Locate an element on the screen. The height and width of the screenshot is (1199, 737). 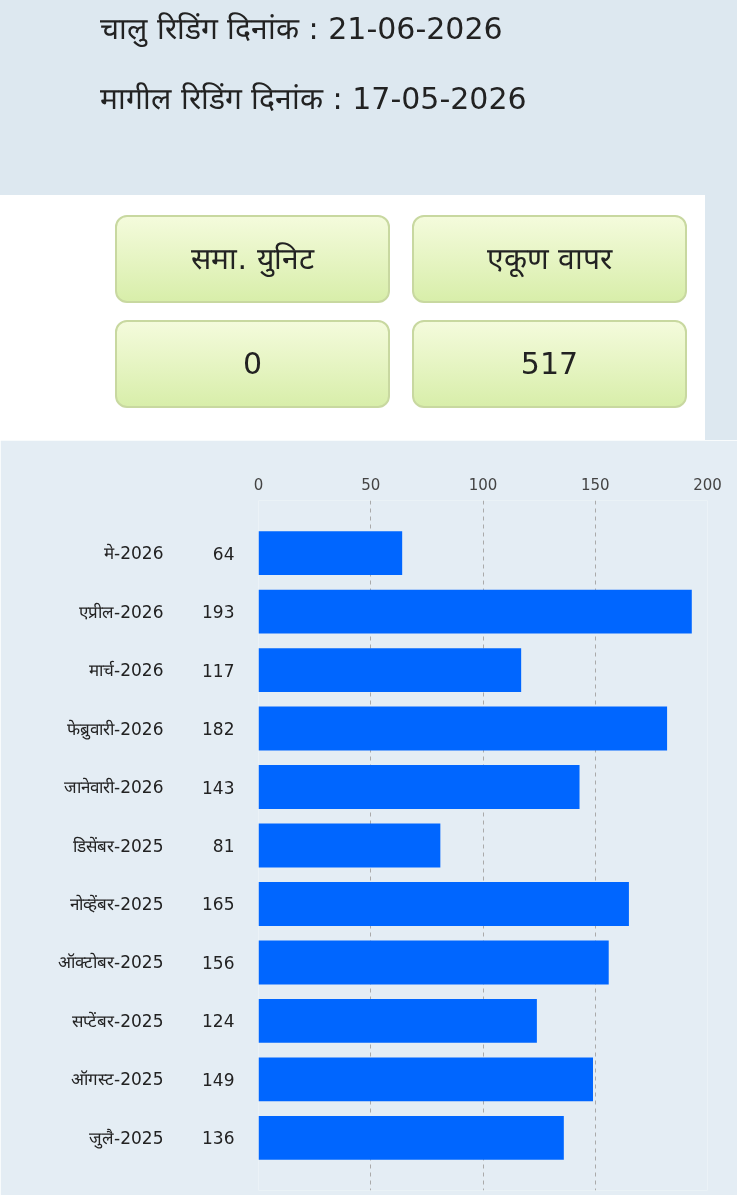
data-label: 193 is located at coordinates (218, 612).